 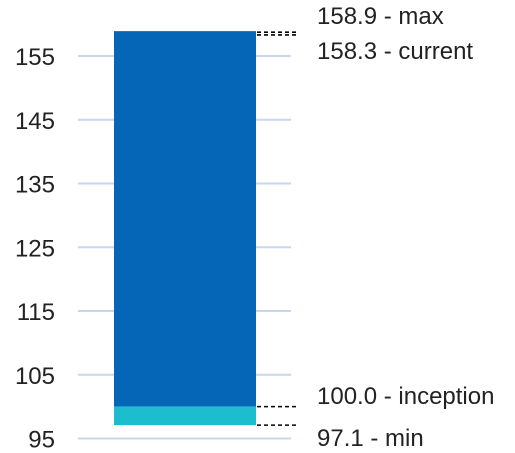 I want to click on y-tick-label: 105, so click(x=35, y=376).